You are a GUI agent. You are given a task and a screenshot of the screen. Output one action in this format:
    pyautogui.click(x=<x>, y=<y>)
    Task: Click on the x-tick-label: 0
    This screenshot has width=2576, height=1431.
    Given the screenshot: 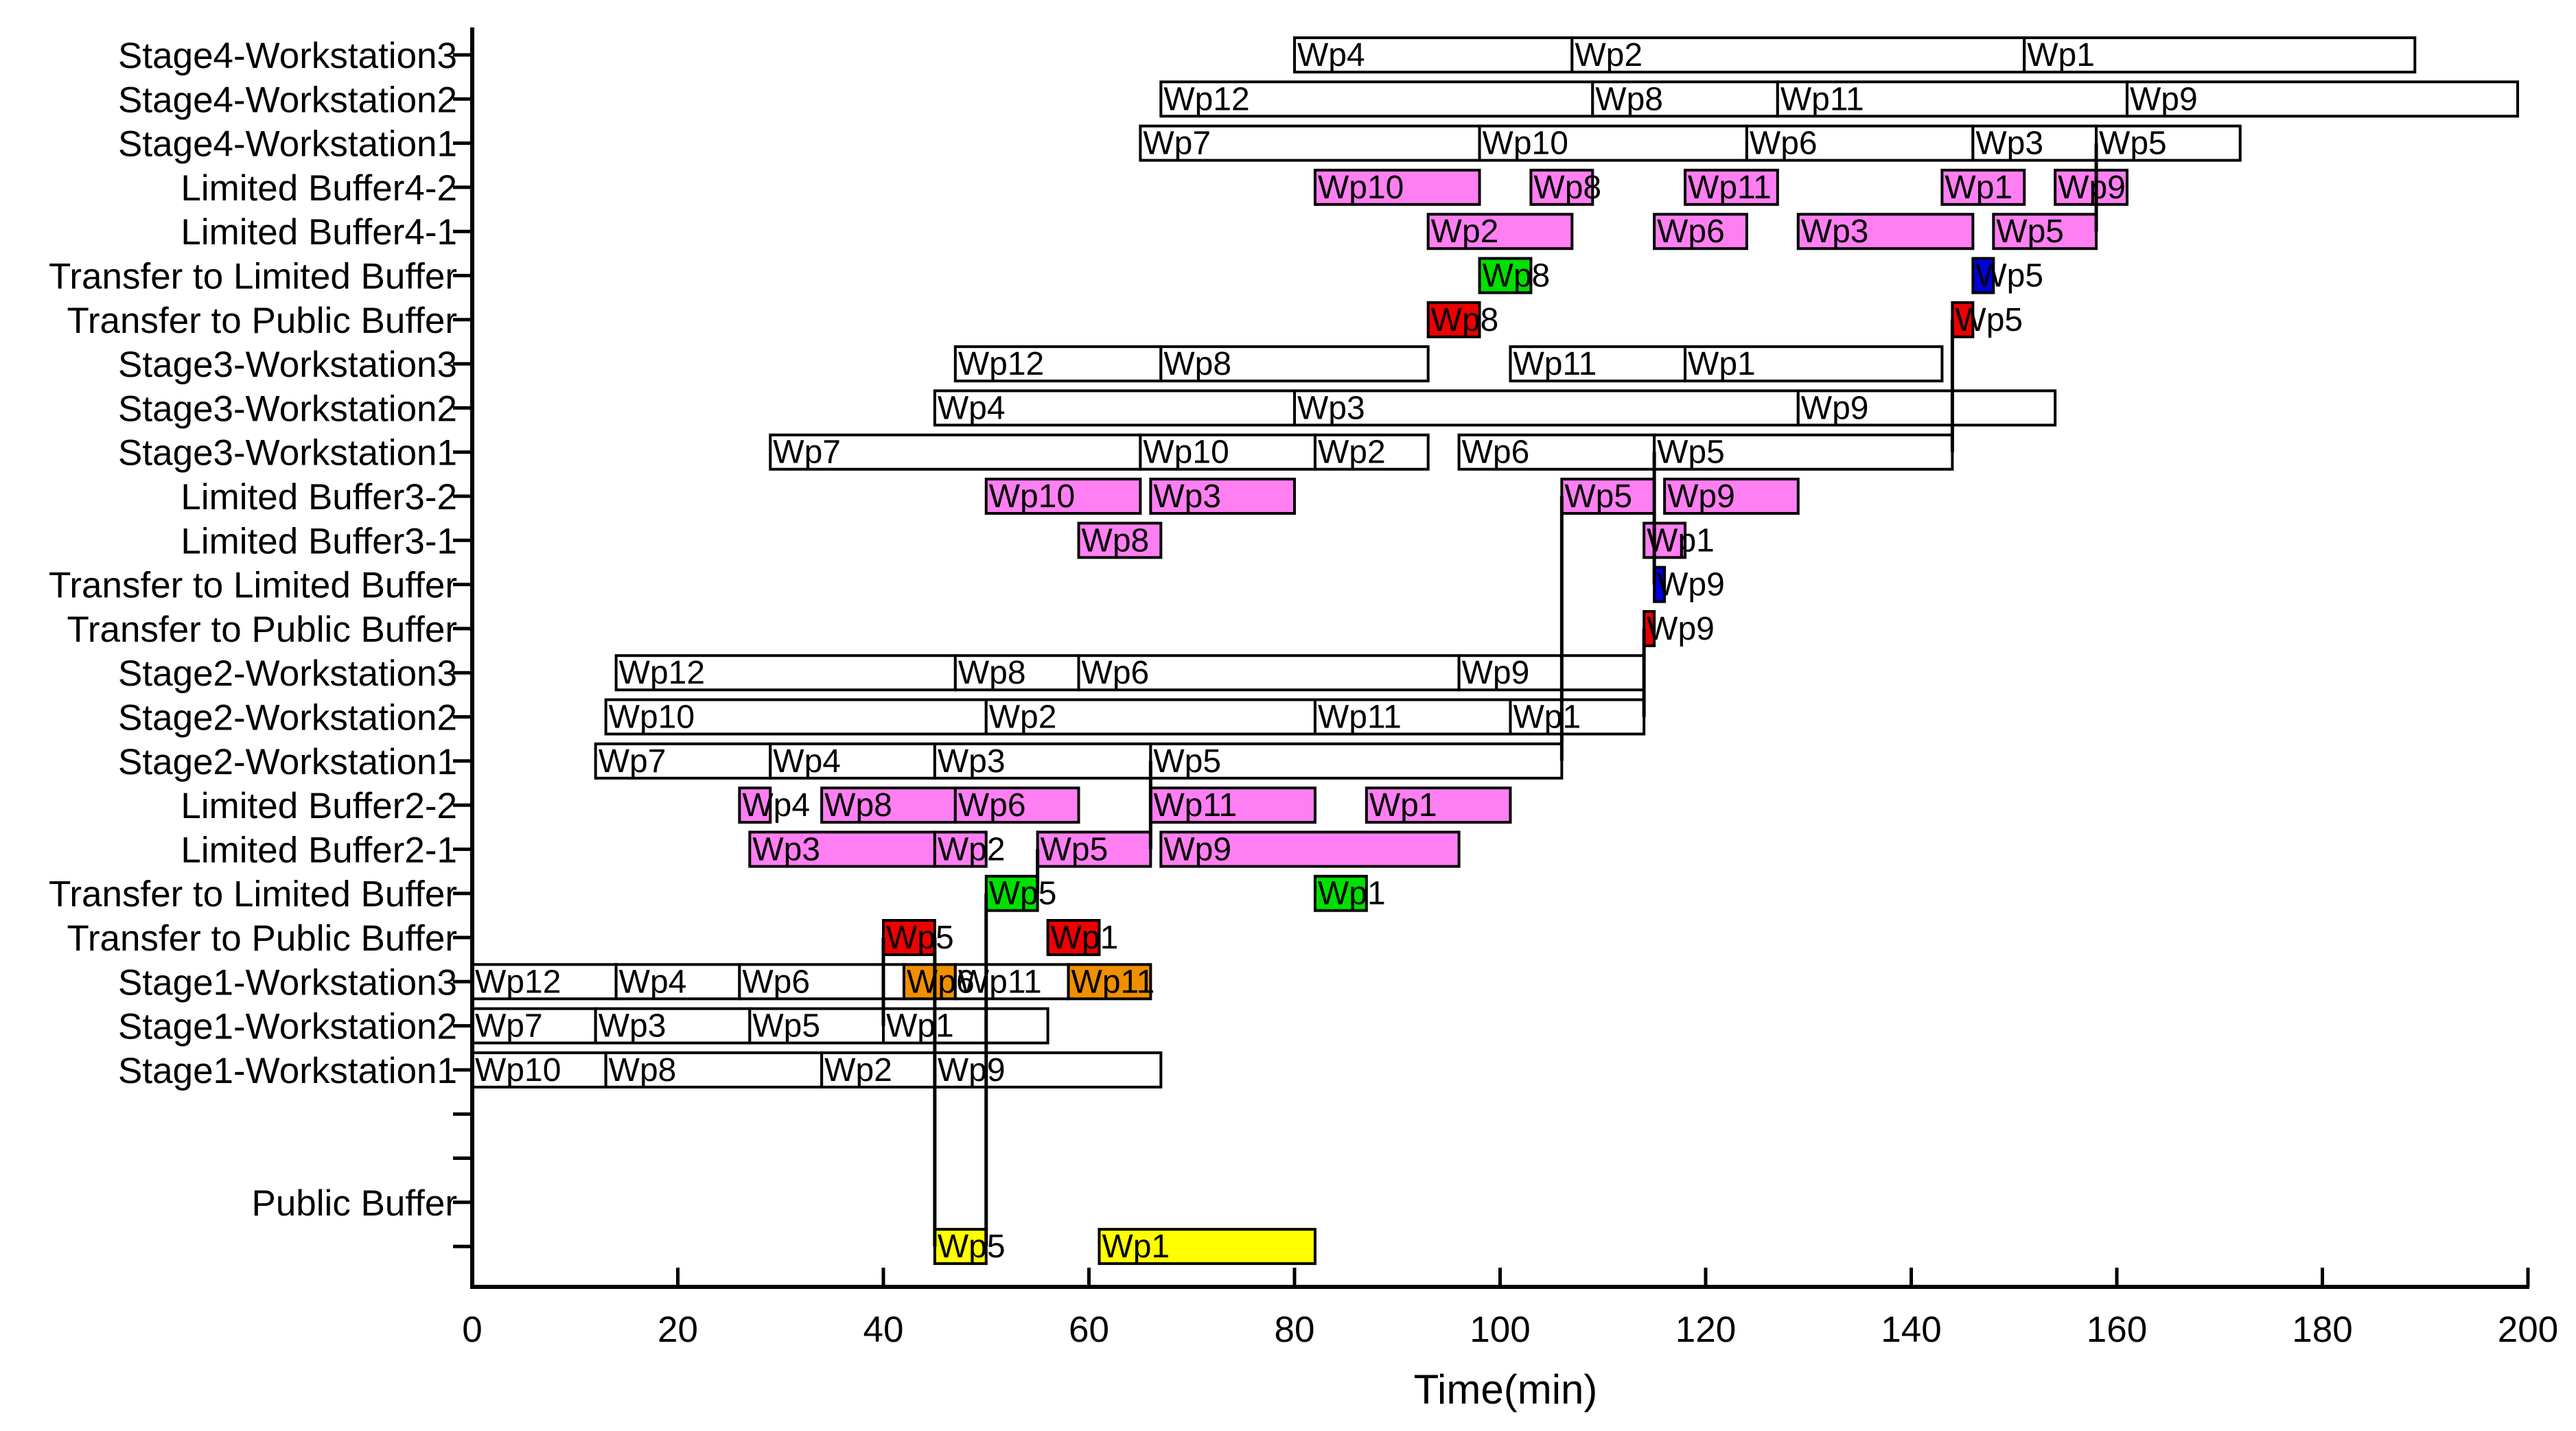 What is the action you would take?
    pyautogui.click(x=472, y=1330)
    